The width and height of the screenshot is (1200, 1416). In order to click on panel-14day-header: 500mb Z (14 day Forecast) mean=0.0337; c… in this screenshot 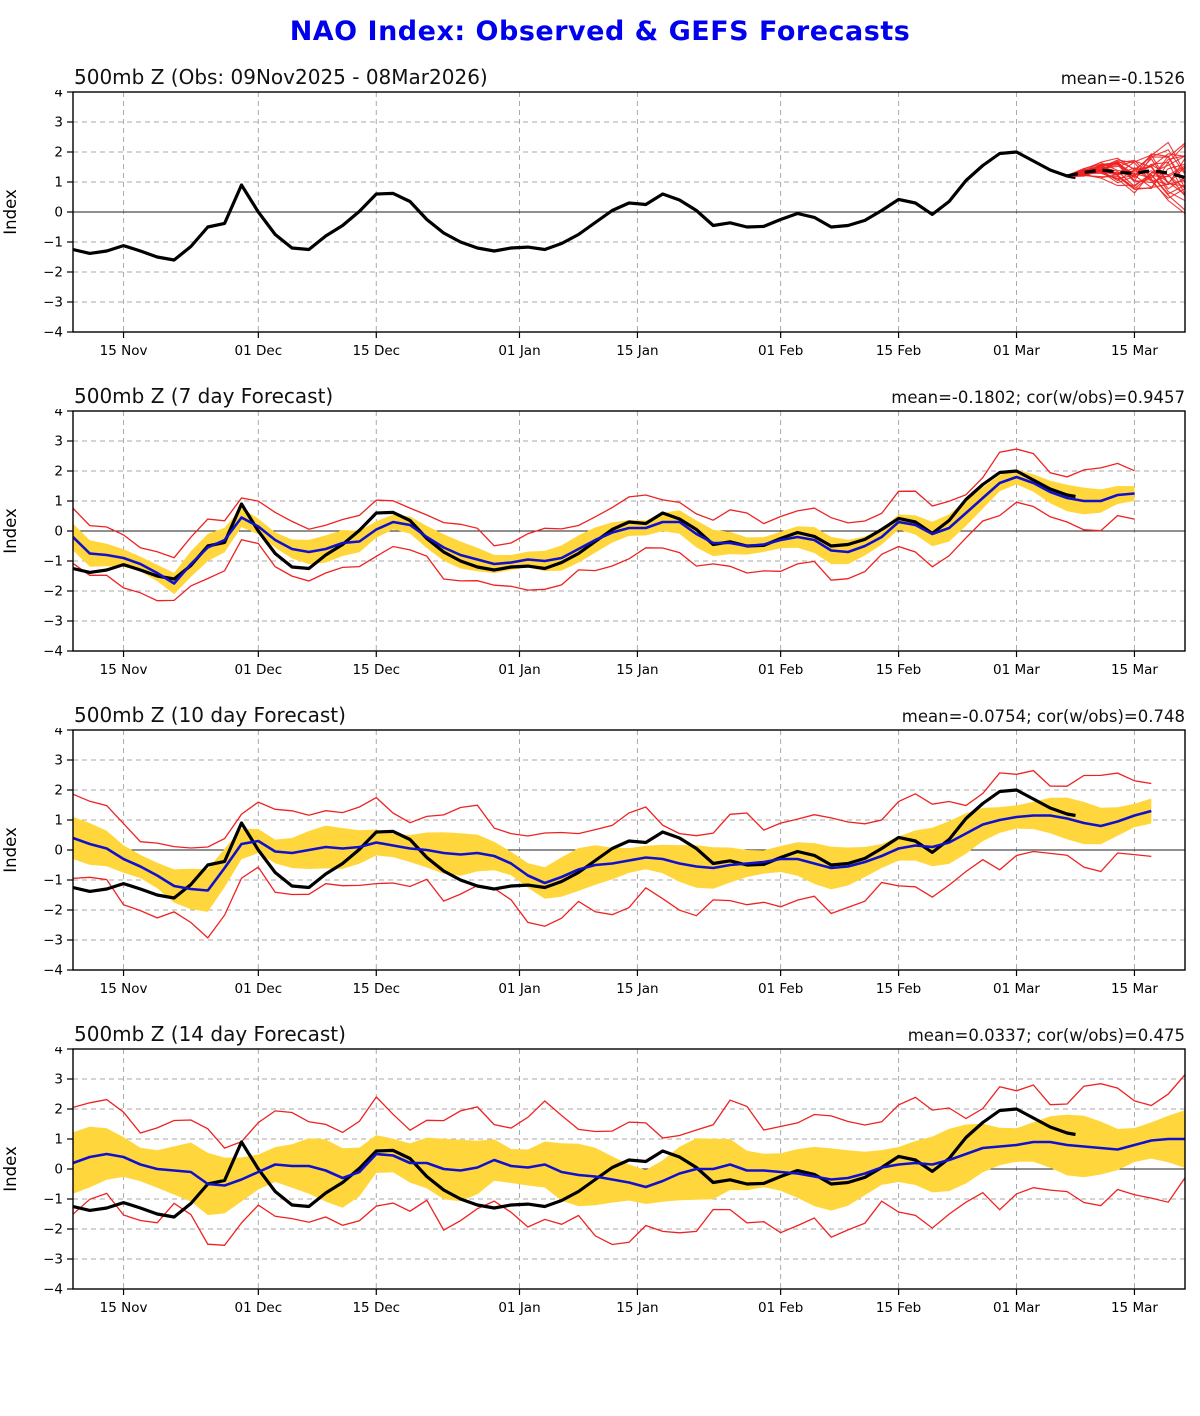, I will do `click(600, 1034)`.